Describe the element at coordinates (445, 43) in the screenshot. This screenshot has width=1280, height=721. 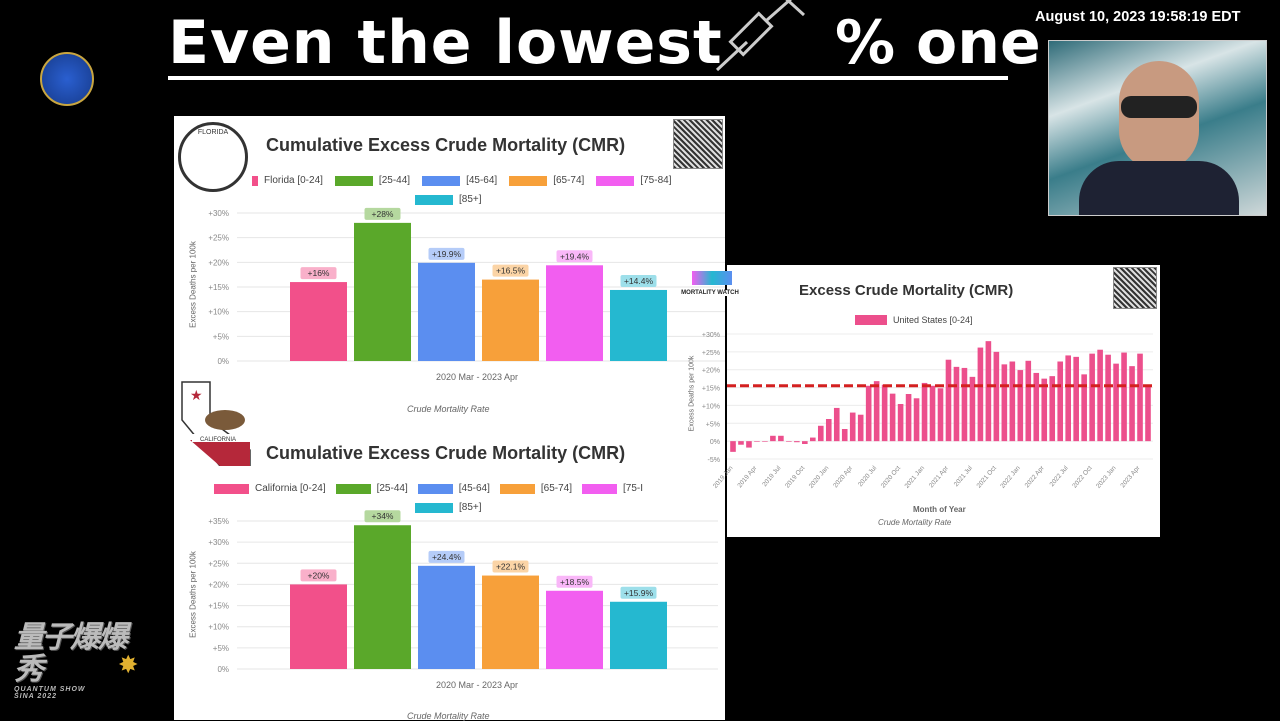
I see `slide-title: Even the lowest` at that location.